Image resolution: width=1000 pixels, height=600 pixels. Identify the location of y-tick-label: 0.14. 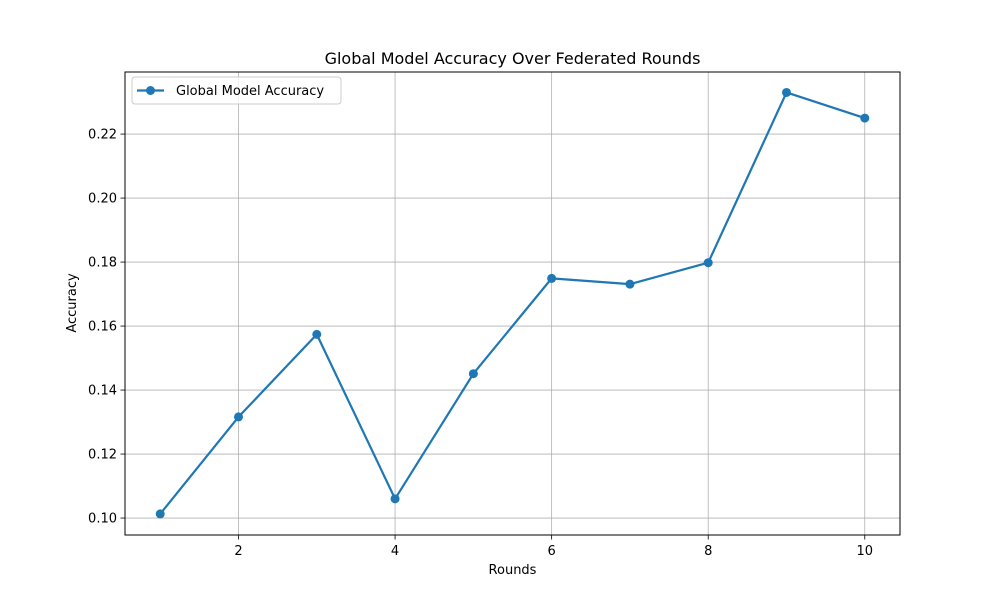
(102, 391).